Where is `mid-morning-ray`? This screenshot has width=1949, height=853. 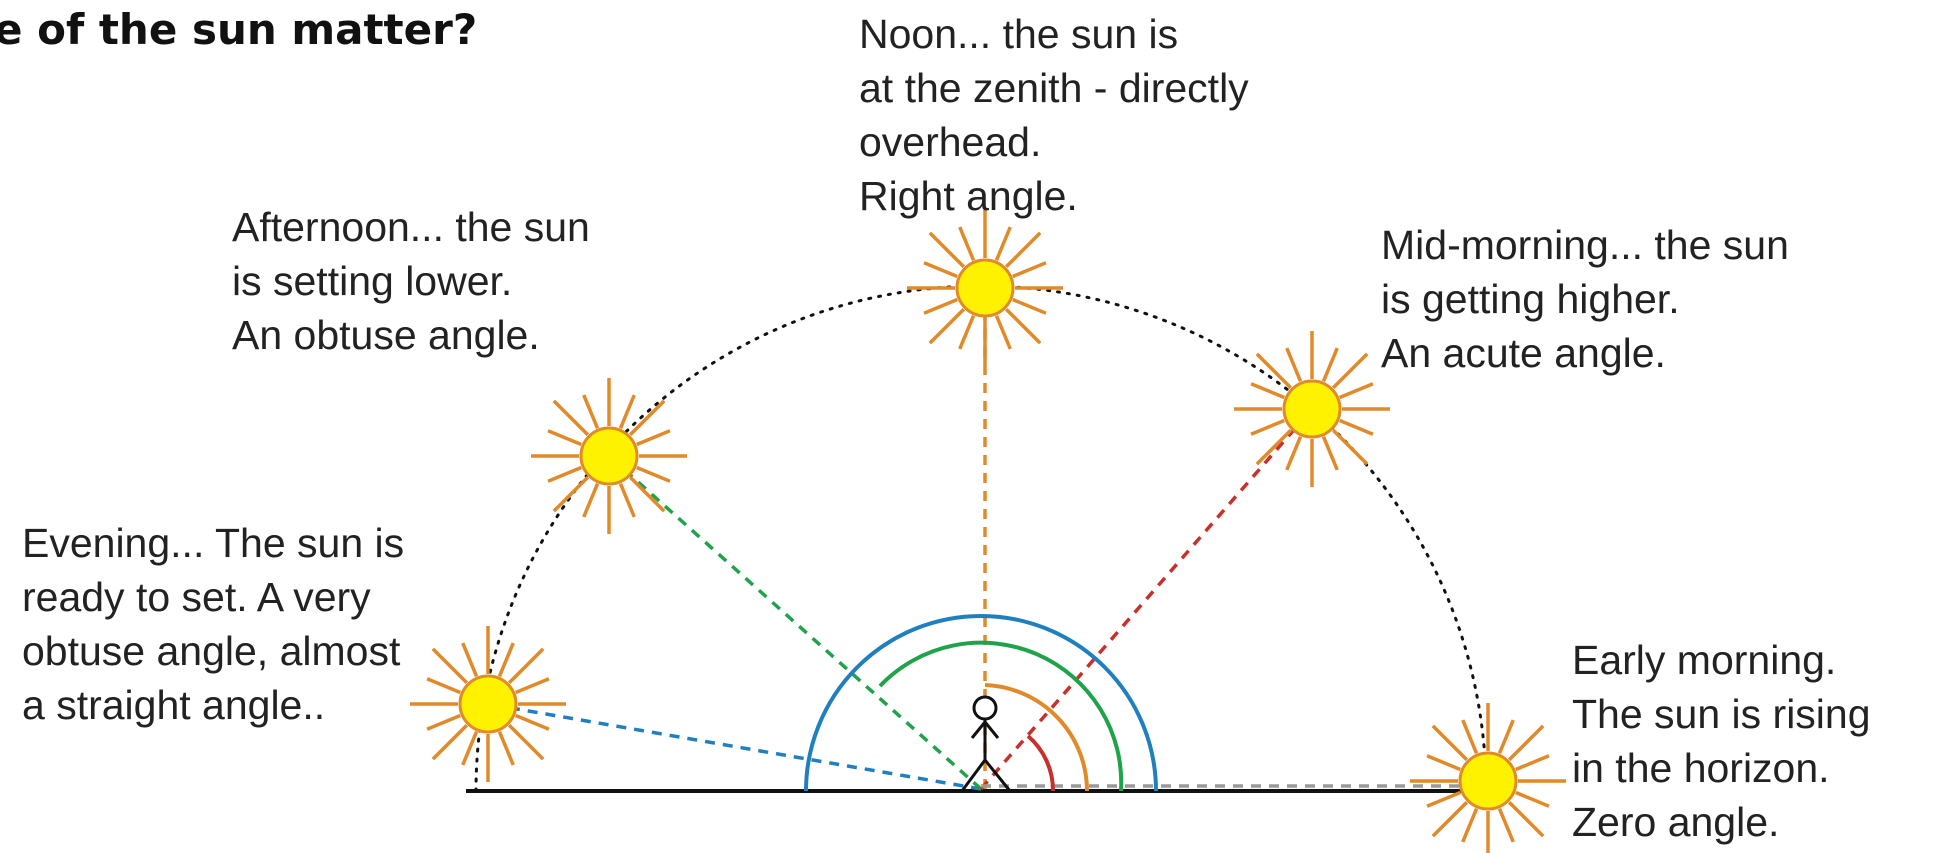
mid-morning-ray is located at coordinates (1146, 599).